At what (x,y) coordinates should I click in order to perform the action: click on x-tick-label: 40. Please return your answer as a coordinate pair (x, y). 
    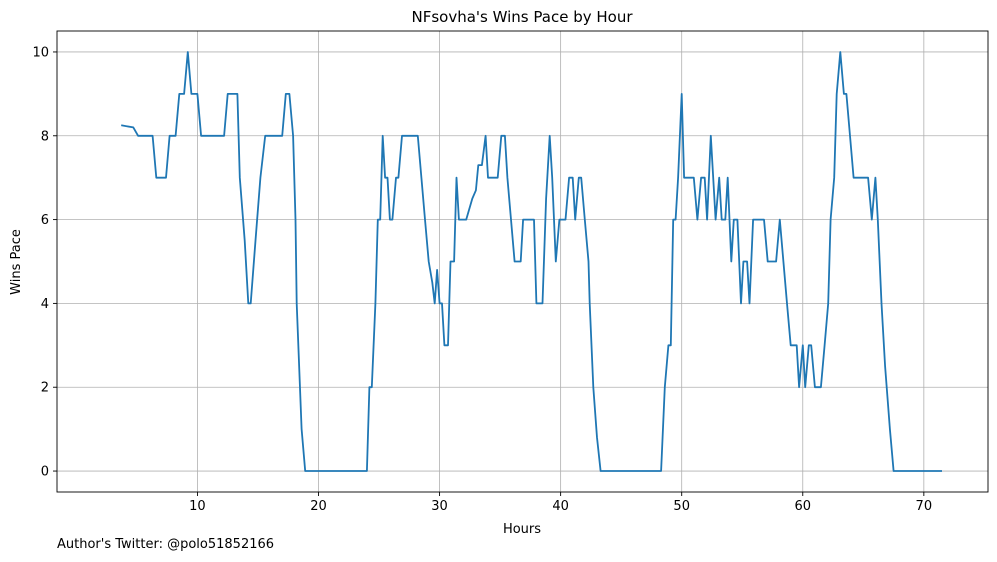
    Looking at the image, I should click on (560, 506).